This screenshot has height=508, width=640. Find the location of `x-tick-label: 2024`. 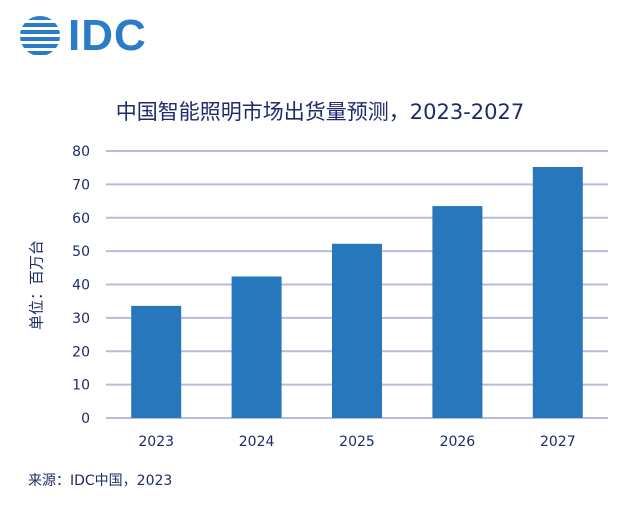

x-tick-label: 2024 is located at coordinates (257, 442).